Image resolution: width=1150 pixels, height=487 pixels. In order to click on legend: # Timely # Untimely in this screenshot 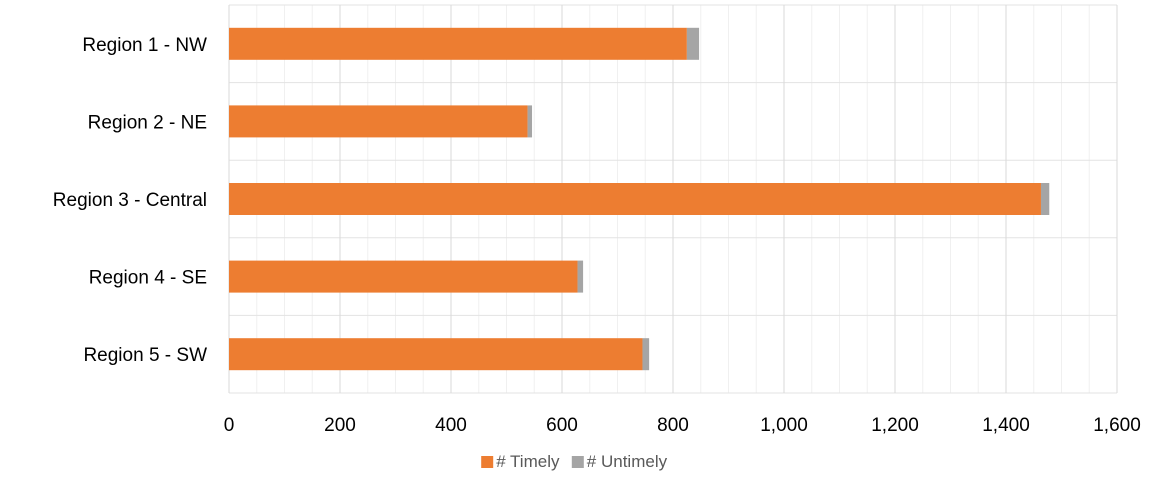, I will do `click(574, 461)`.